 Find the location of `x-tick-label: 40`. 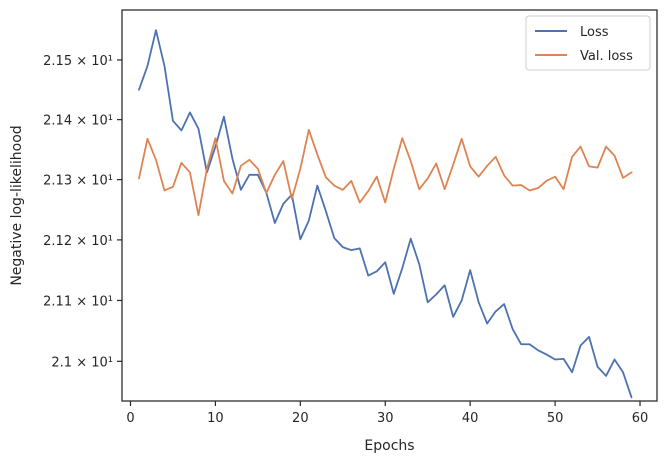

x-tick-label: 40 is located at coordinates (470, 418).